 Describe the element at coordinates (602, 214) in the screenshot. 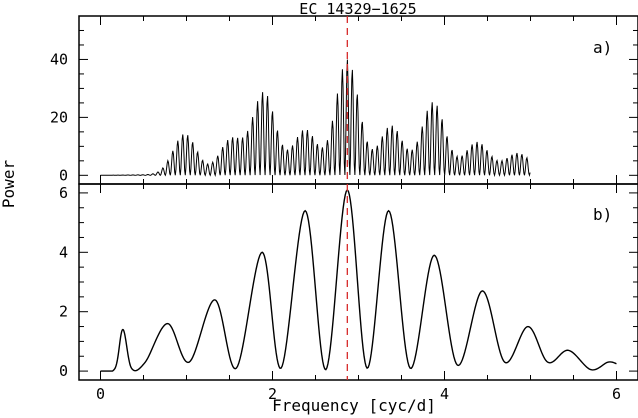

I see `panel-b-label: b)` at that location.